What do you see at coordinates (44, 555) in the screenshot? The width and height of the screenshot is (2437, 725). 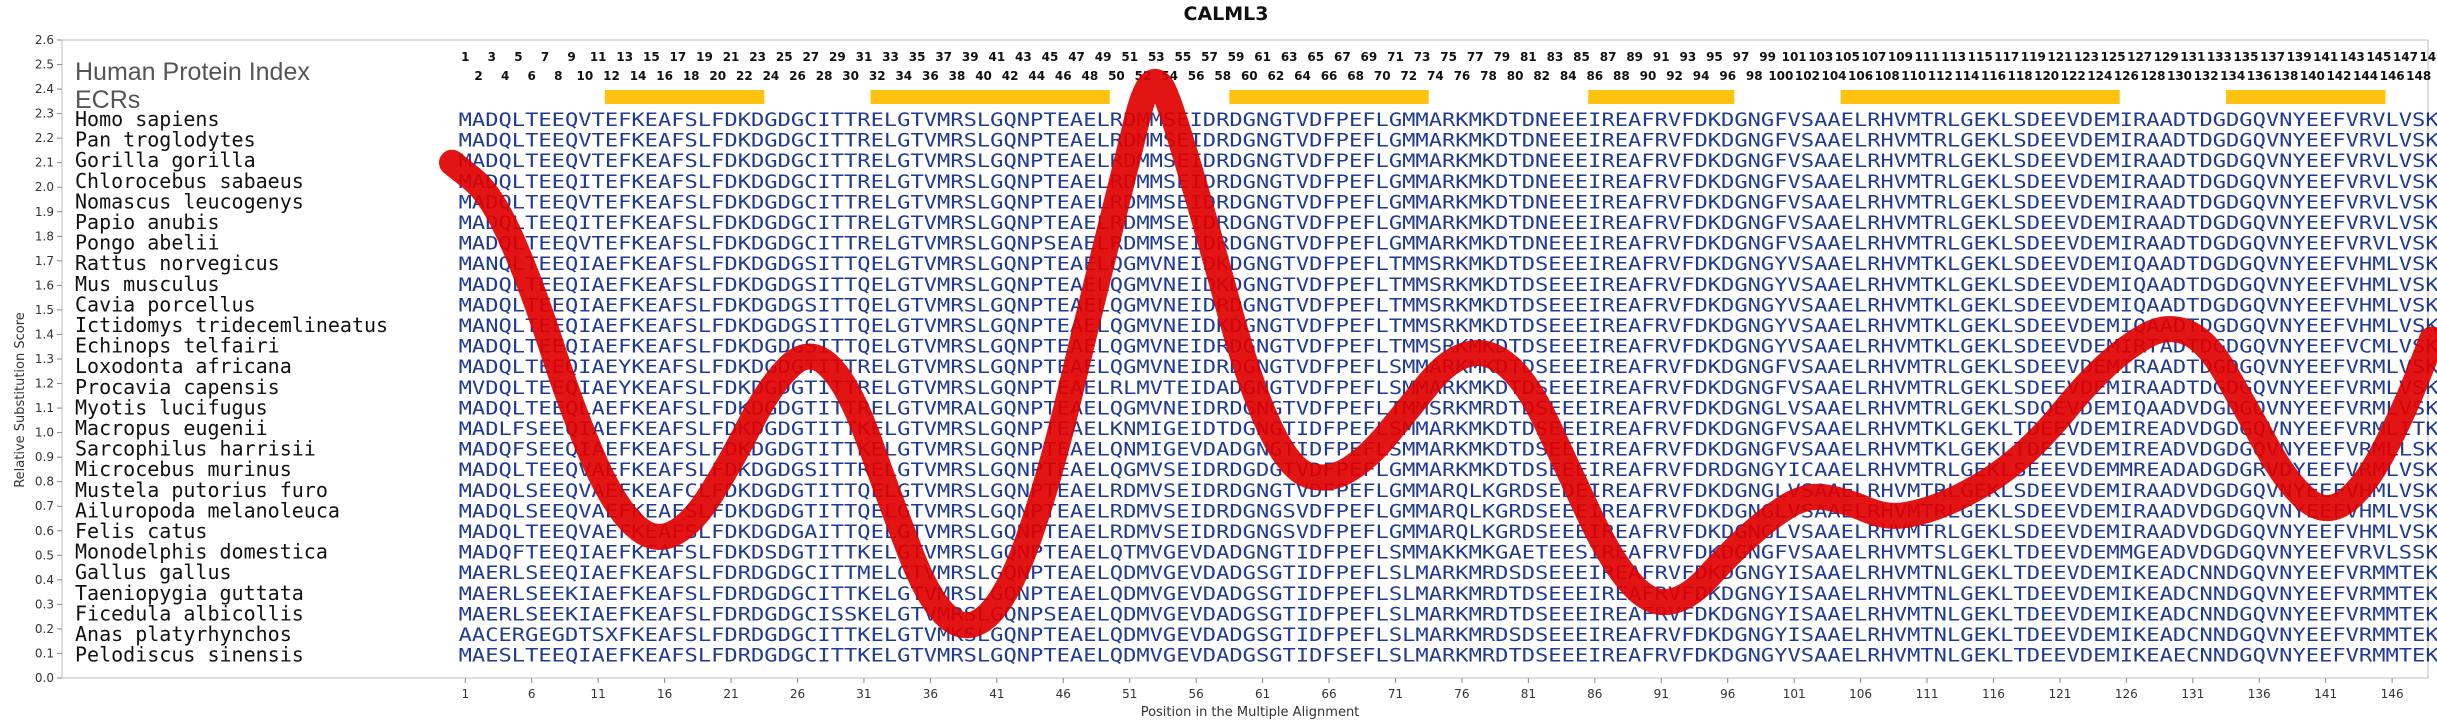 I see `y-tick-label: 0.5` at bounding box center [44, 555].